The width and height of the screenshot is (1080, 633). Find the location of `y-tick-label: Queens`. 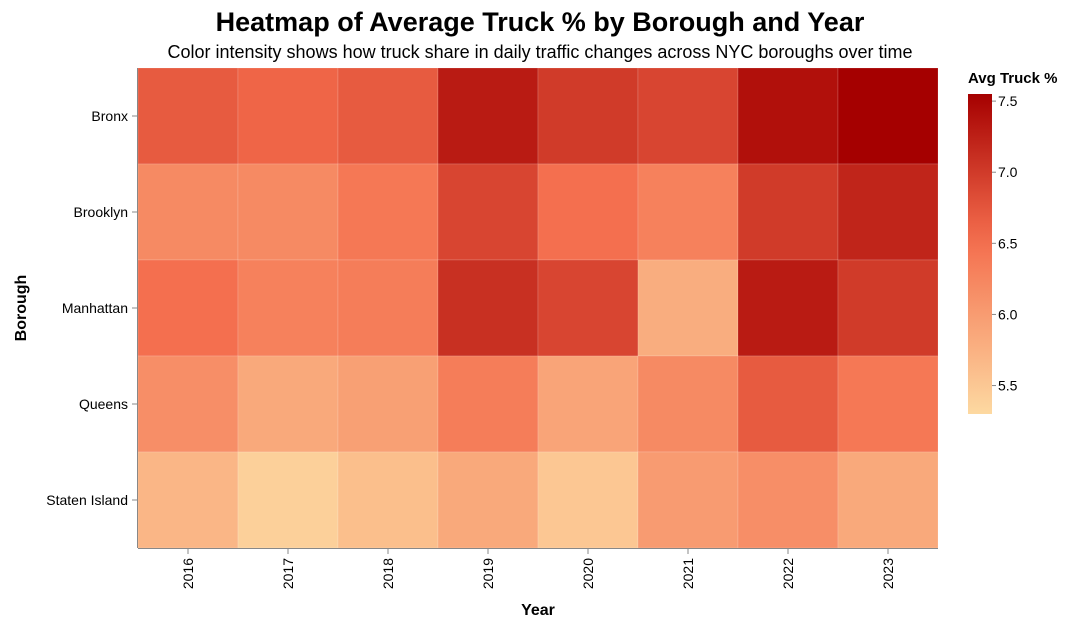

y-tick-label: Queens is located at coordinates (103, 404).